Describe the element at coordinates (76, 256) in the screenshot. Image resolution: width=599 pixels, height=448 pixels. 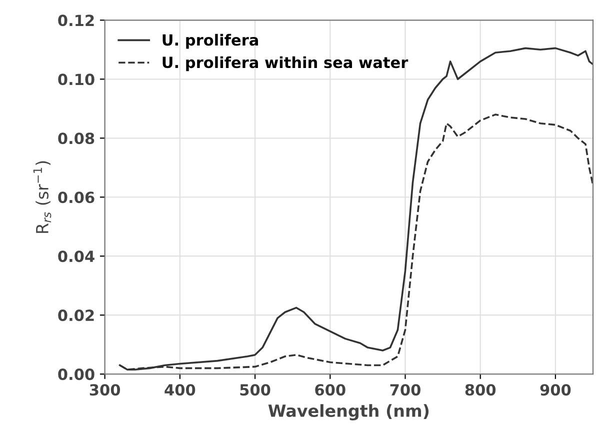
I see `y-tick-label: 0.04` at that location.